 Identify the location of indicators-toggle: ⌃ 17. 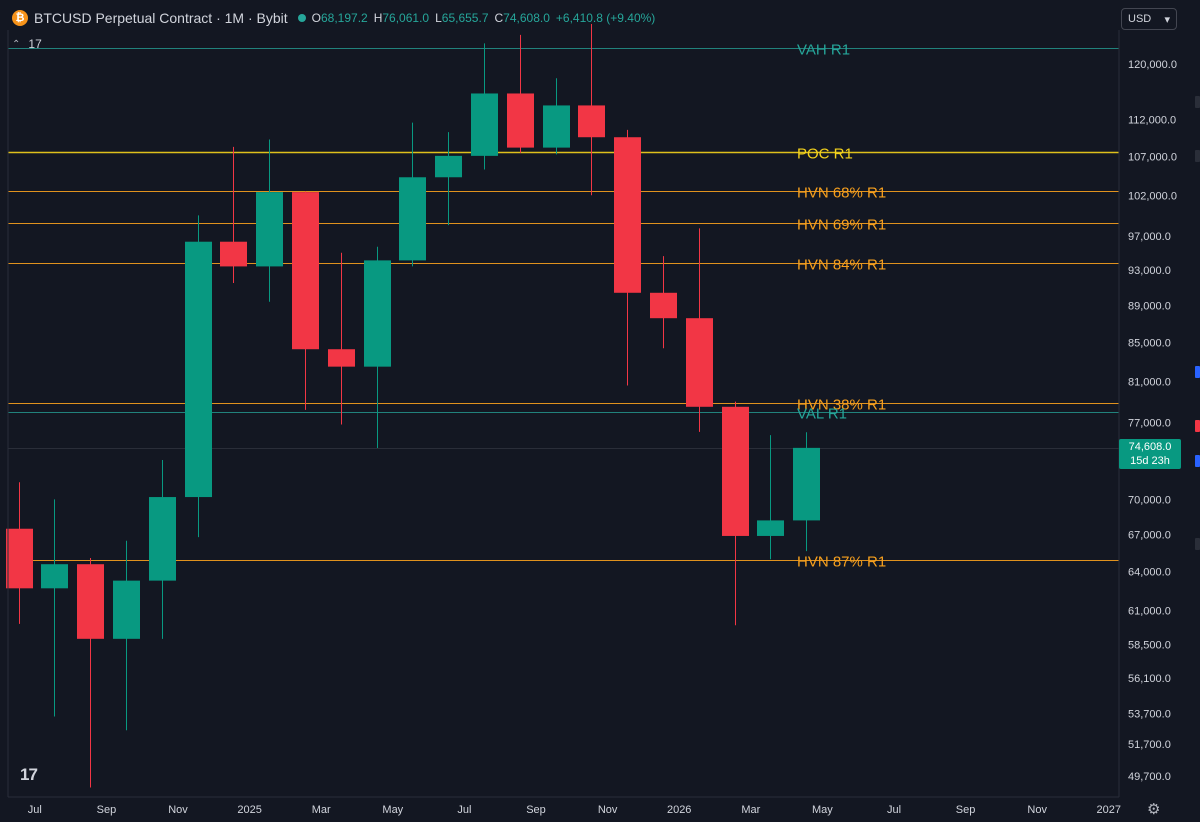
(27, 44).